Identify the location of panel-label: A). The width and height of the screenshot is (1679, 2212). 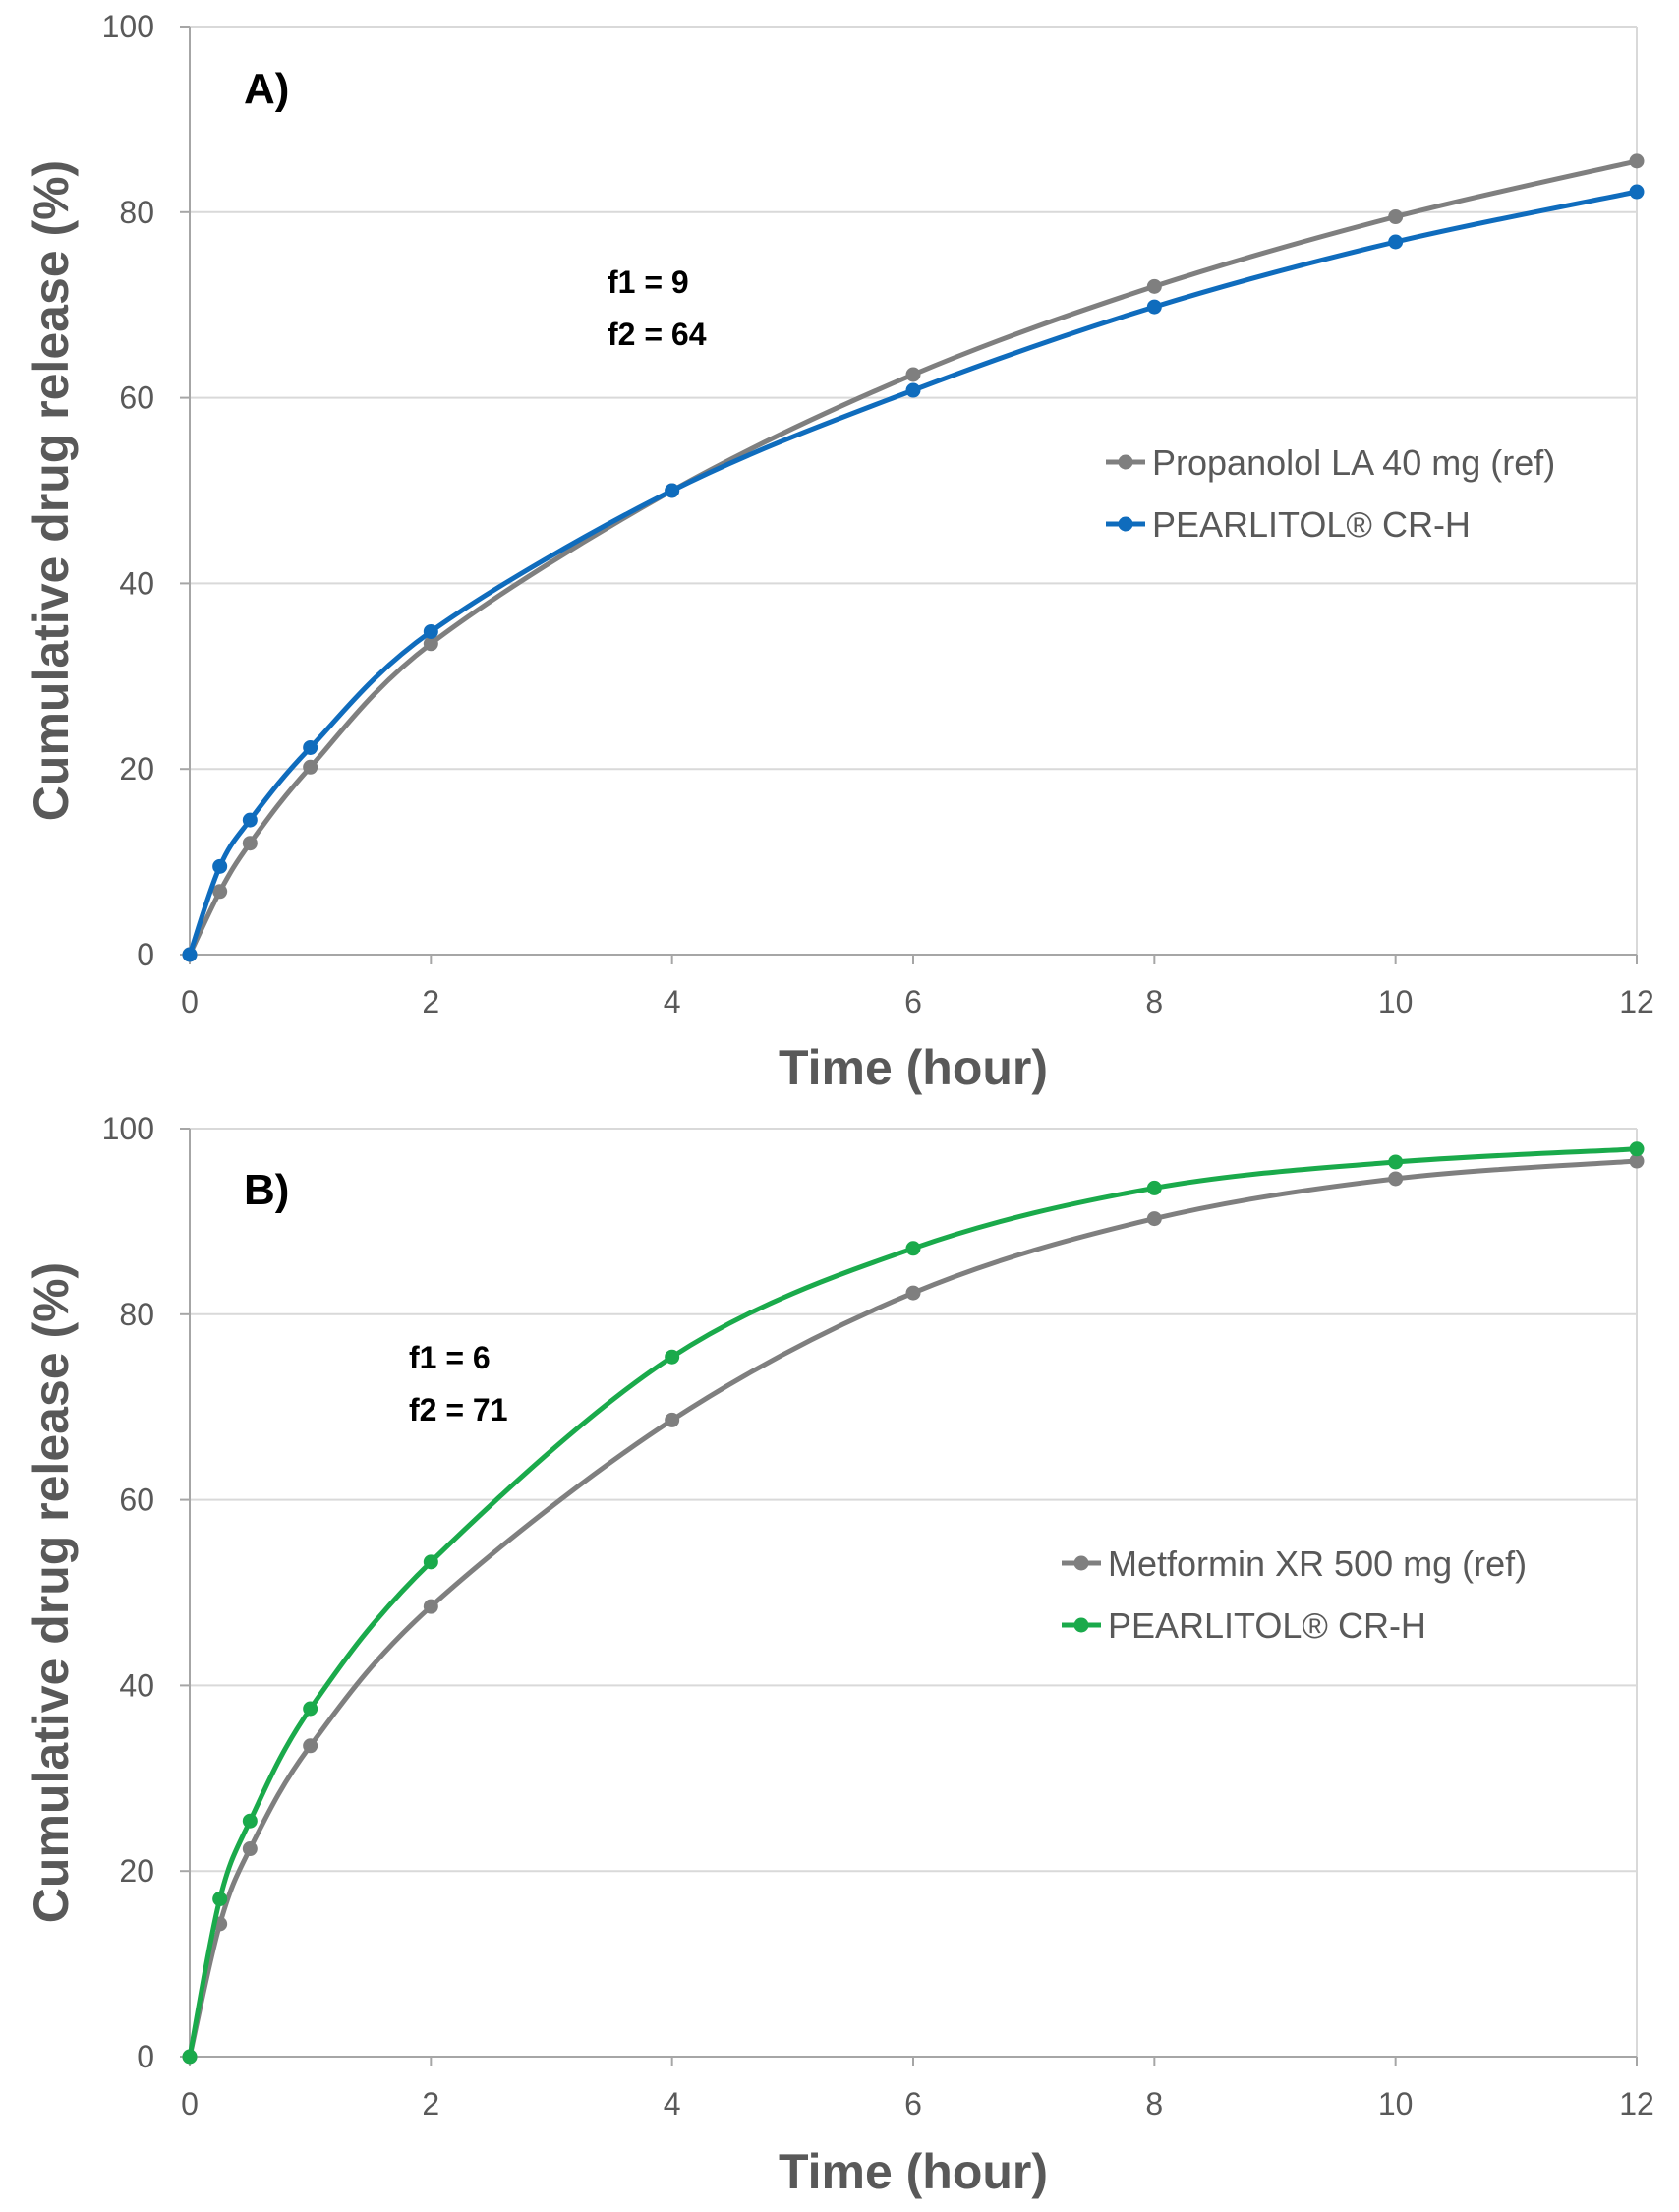
(267, 89).